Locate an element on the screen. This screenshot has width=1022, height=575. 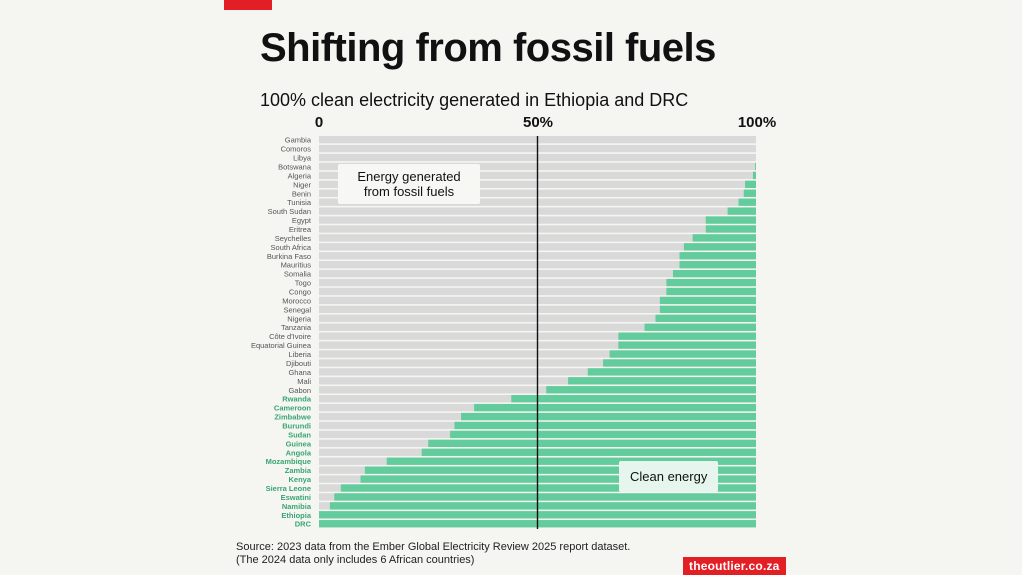
country-label: Algeria is located at coordinates (300, 175).